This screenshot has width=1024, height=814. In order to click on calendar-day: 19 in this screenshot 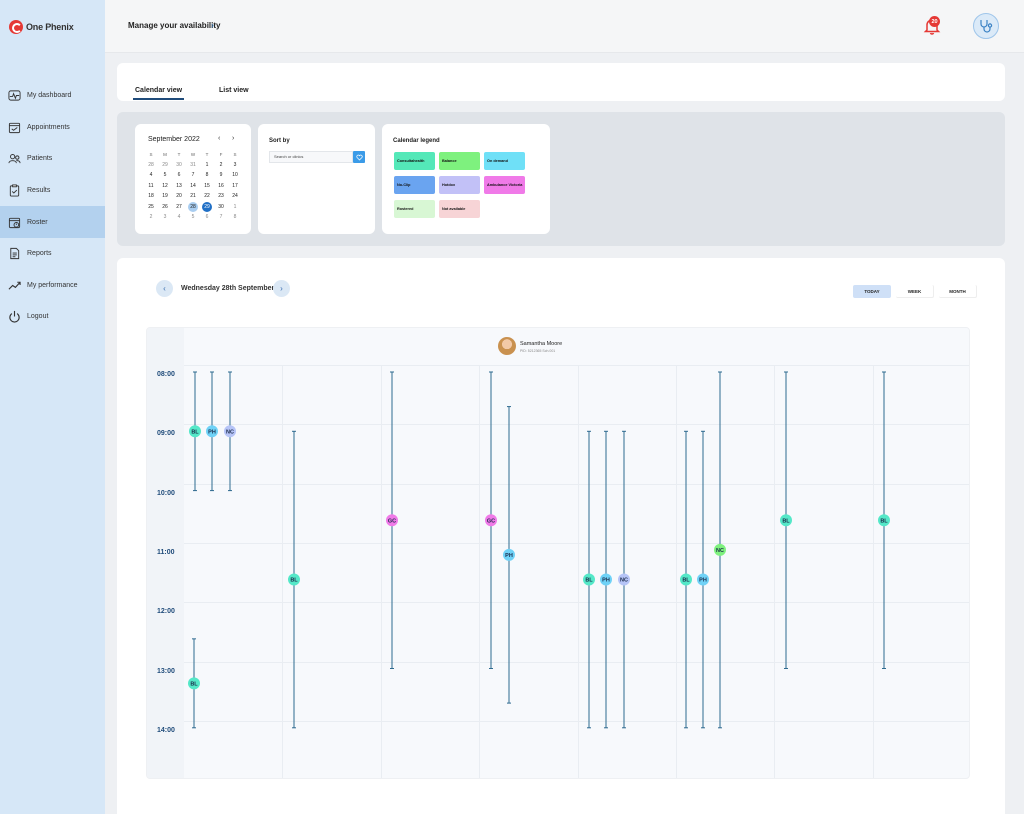, I will do `click(165, 196)`.